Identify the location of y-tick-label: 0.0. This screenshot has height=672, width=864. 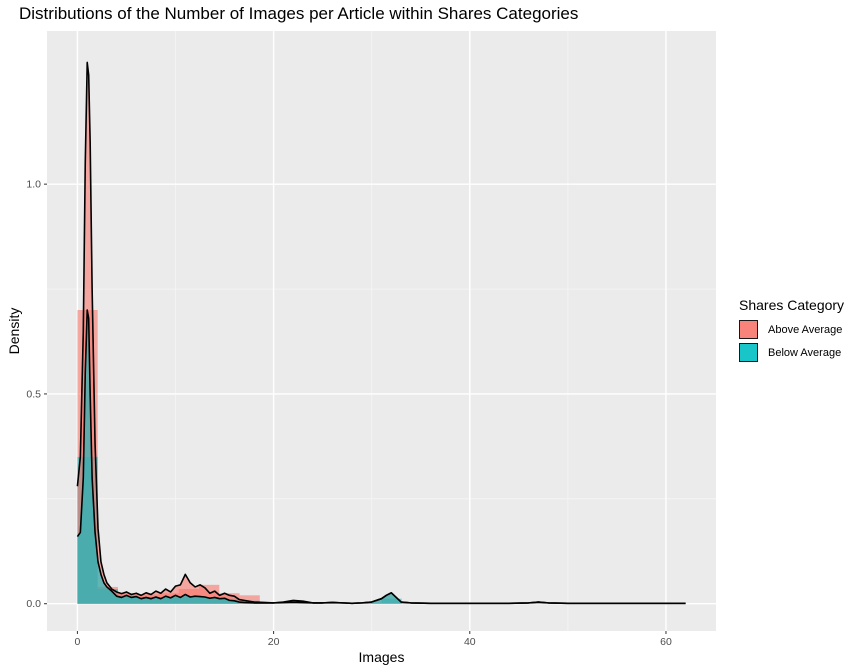
(33, 604).